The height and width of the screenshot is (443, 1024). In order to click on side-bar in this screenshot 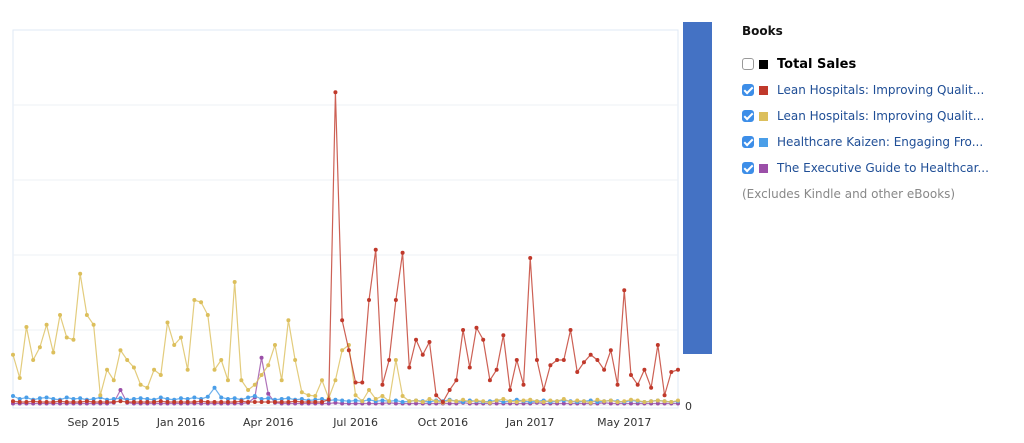, I will do `click(697, 188)`.